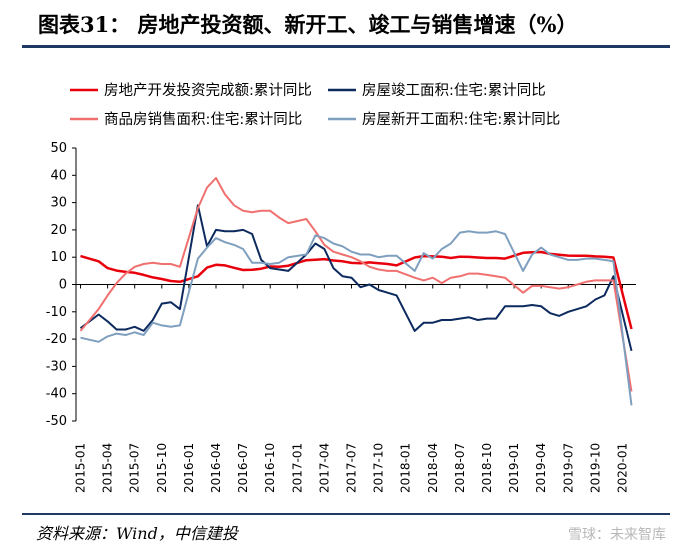 The width and height of the screenshot is (680, 560). Describe the element at coordinates (461, 119) in the screenshot. I see `legend-label-4: 房屋新开工面积:住宅:累计同比` at that location.